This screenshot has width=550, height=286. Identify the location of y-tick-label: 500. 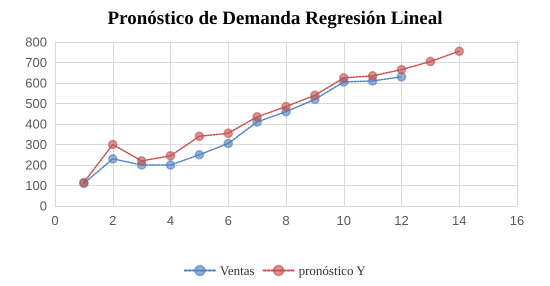
(36, 103).